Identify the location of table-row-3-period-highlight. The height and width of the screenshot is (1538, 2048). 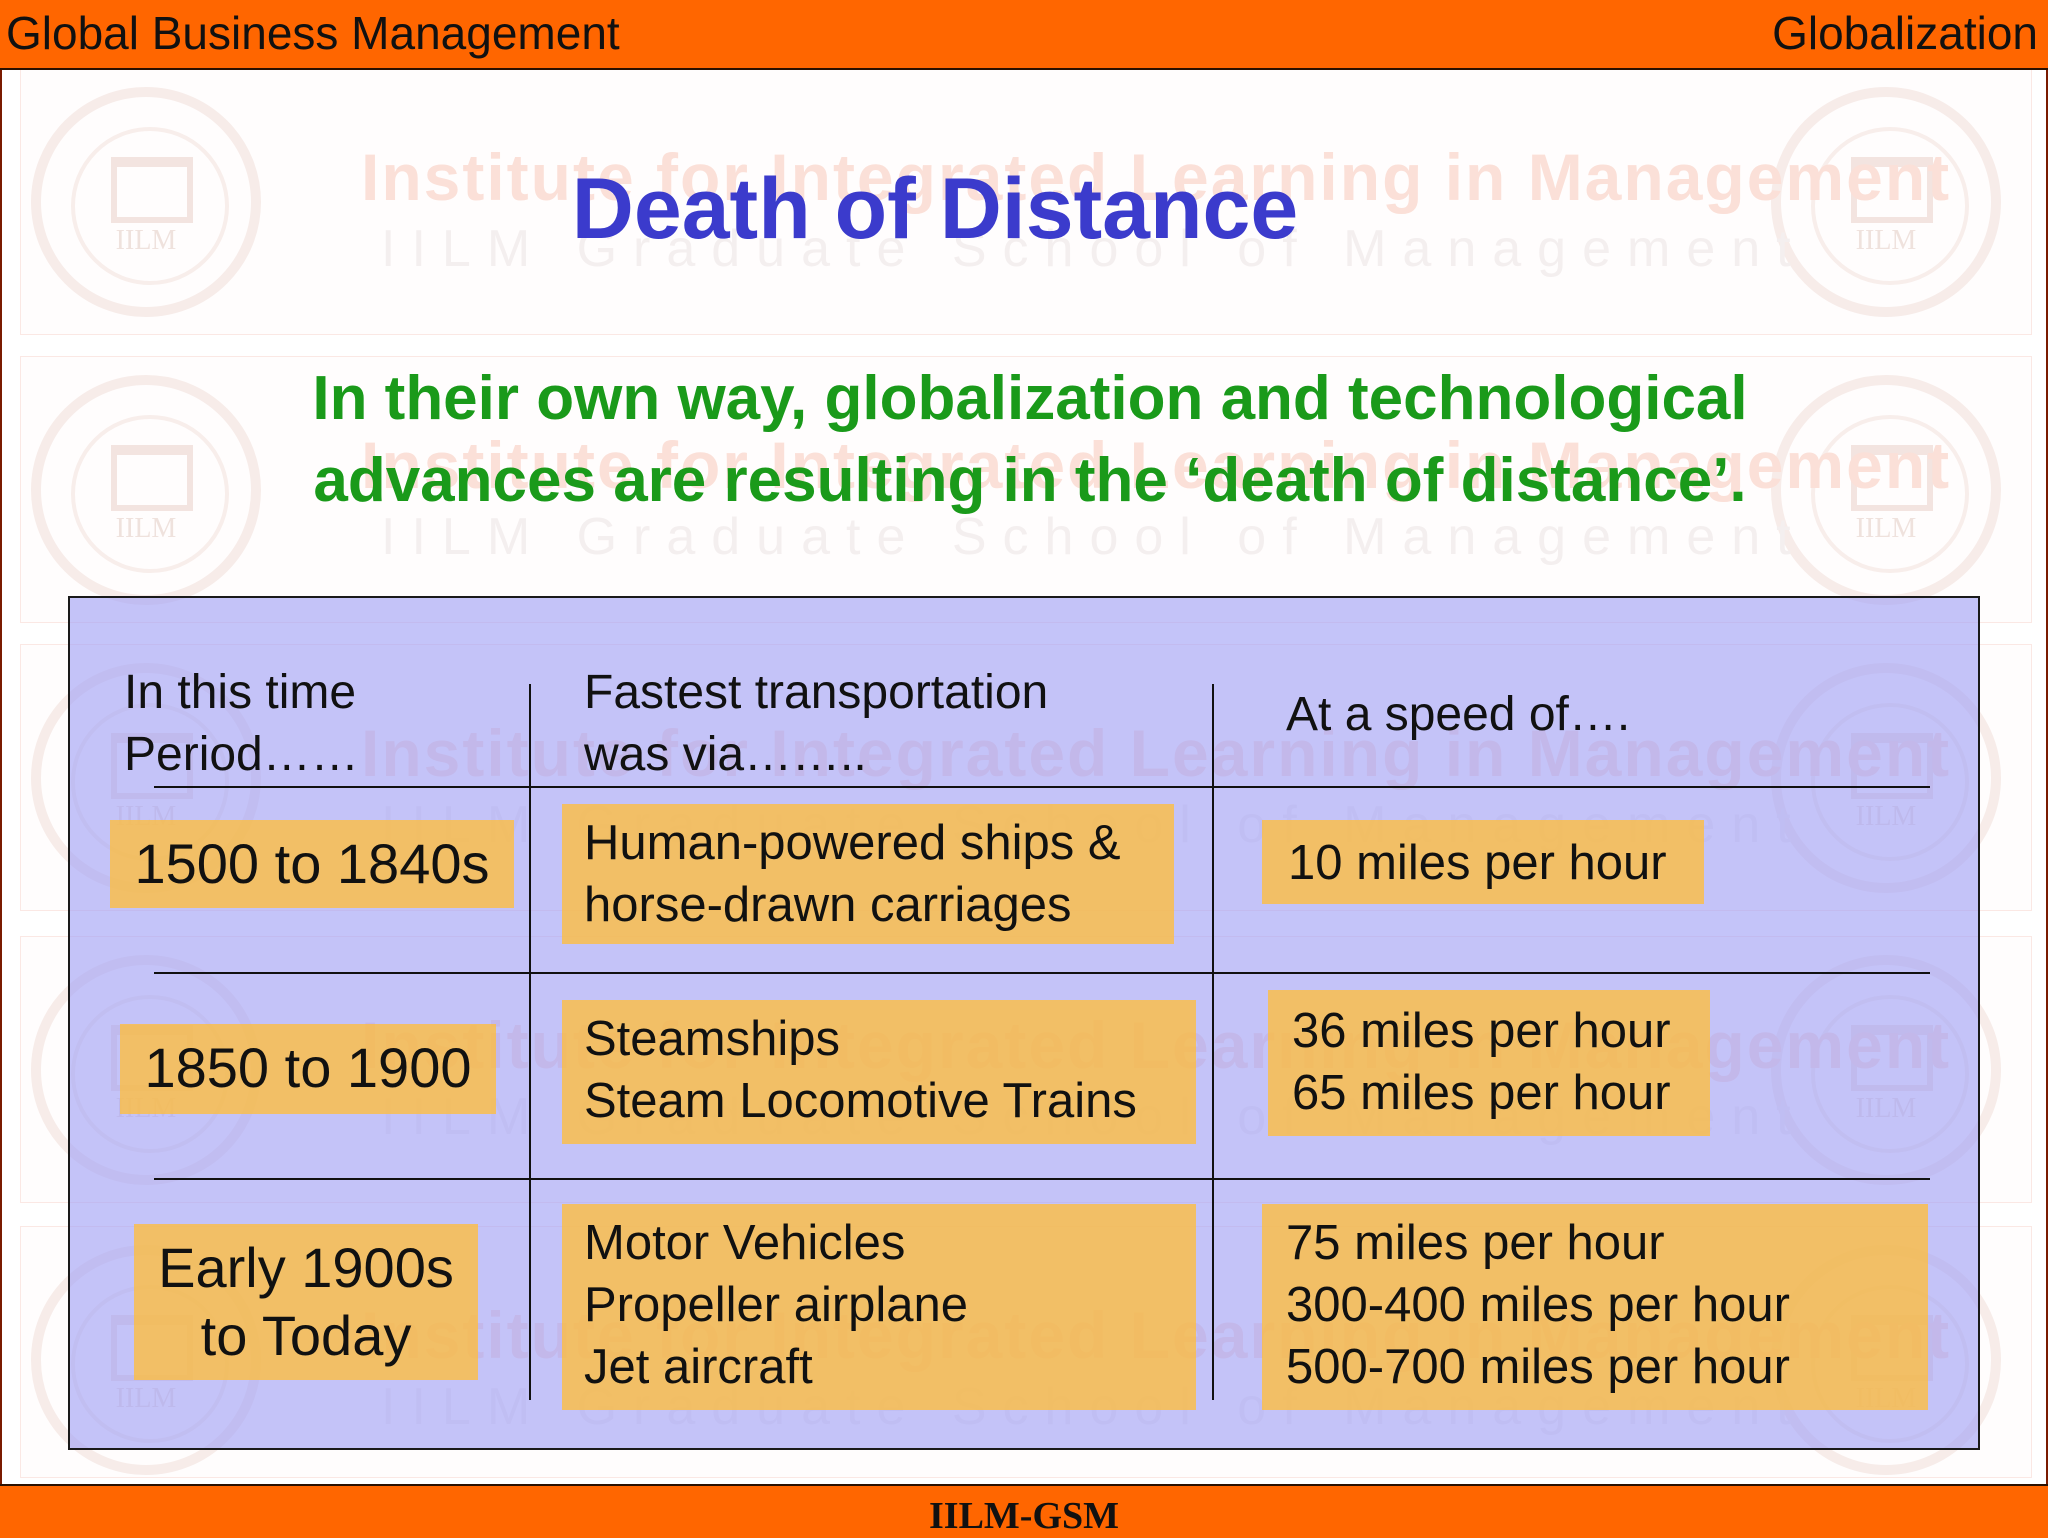
(306, 1302).